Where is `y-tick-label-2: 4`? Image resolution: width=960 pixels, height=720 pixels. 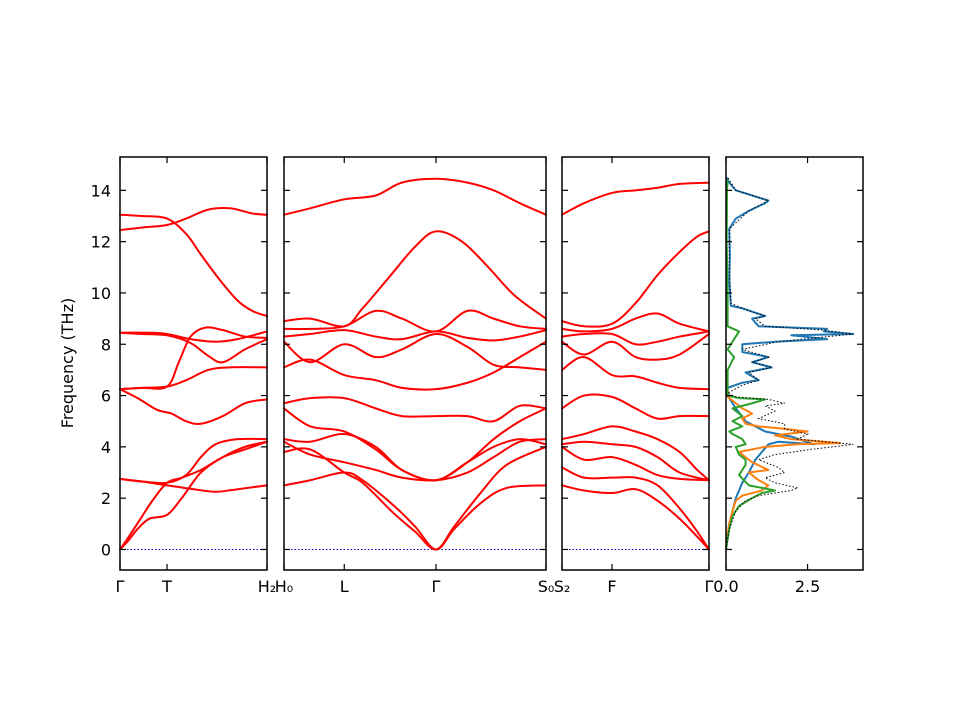 y-tick-label-2: 4 is located at coordinates (106, 447).